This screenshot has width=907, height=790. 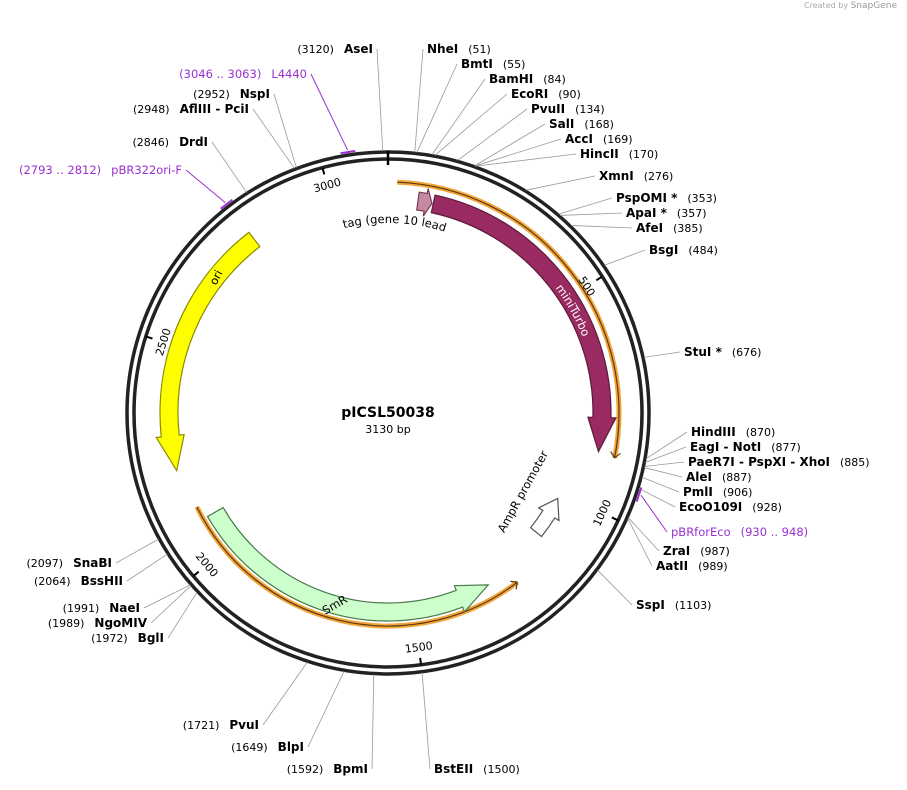 What do you see at coordinates (775, 532) in the screenshot?
I see `primer-position: (930 .. 948)` at bounding box center [775, 532].